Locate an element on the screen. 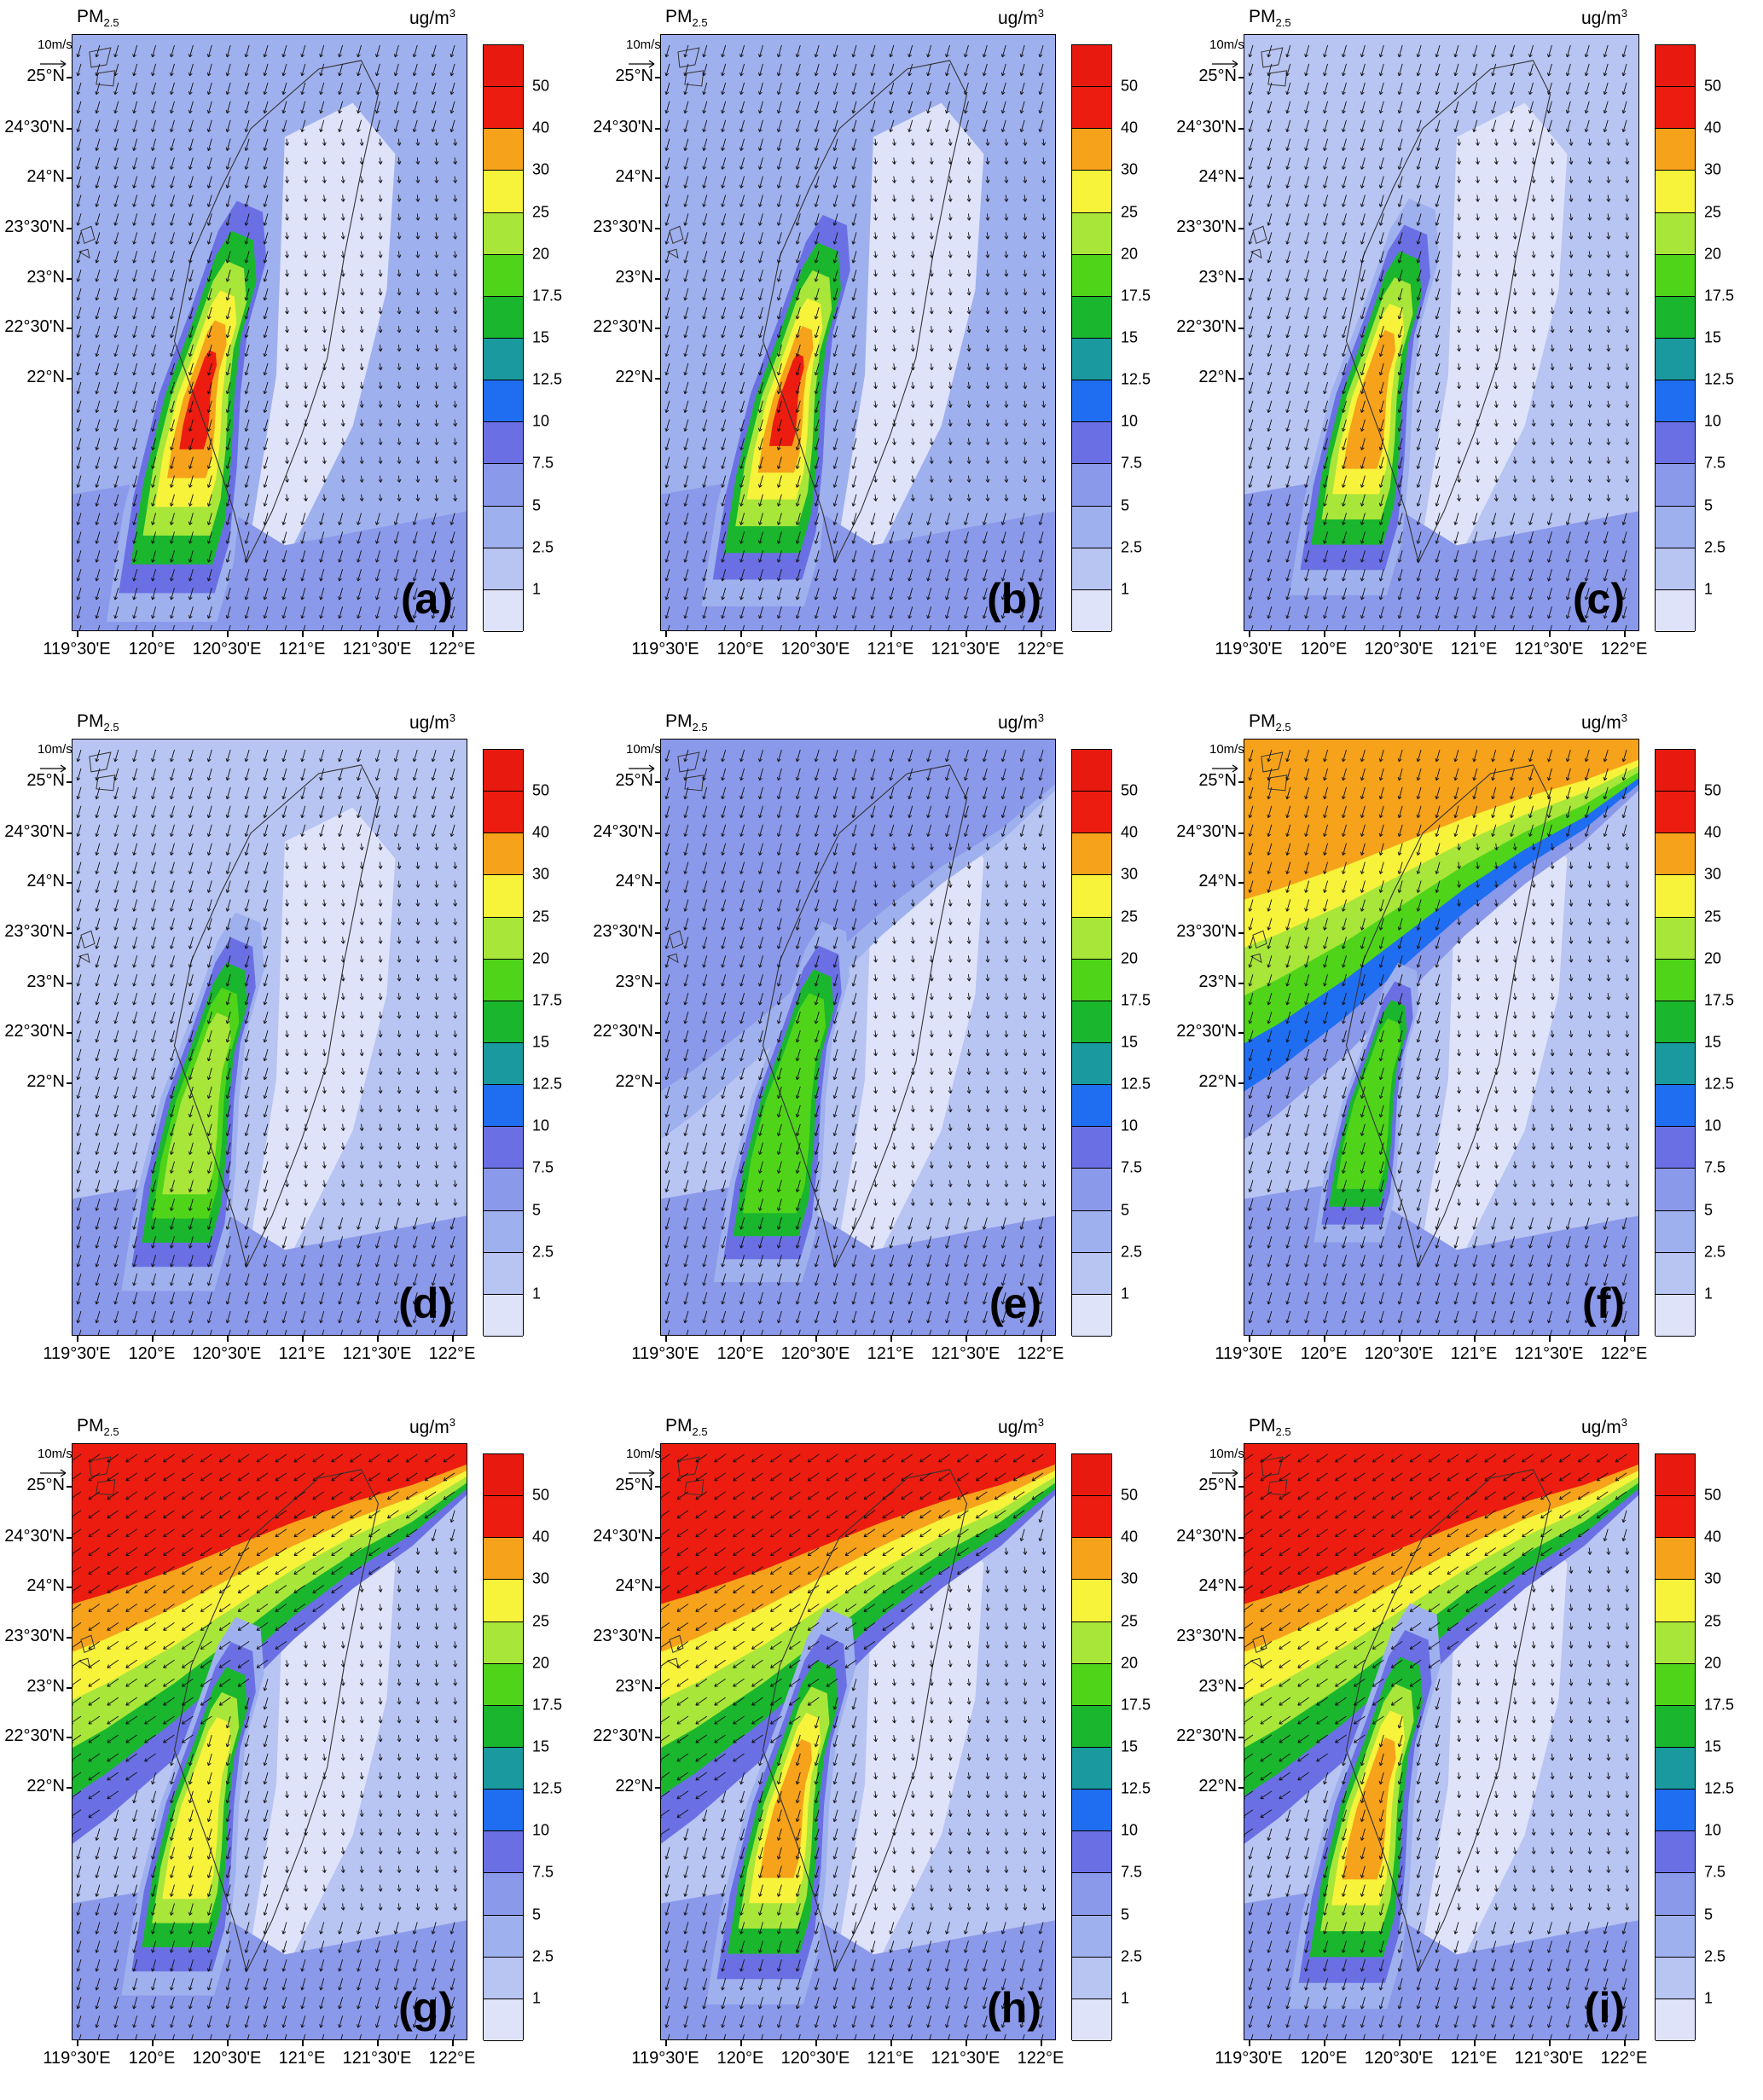  colorbar-label: 50 is located at coordinates (541, 790).